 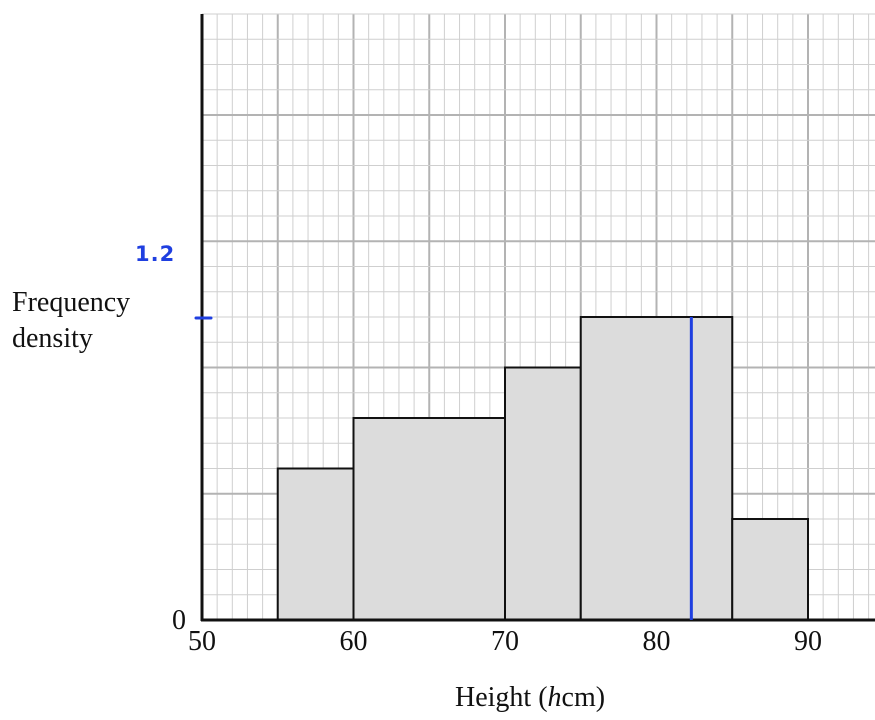 What do you see at coordinates (179, 620) in the screenshot?
I see `y-tick-label: 0` at bounding box center [179, 620].